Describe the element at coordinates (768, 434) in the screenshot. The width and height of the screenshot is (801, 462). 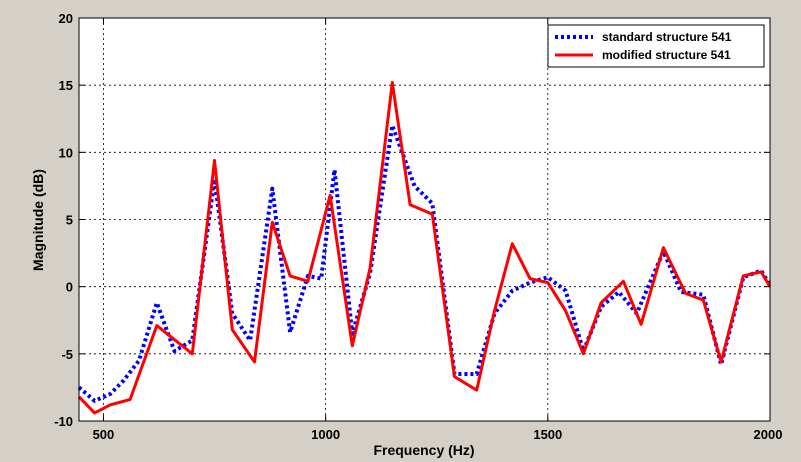
I see `x-tick-label: 2000` at that location.